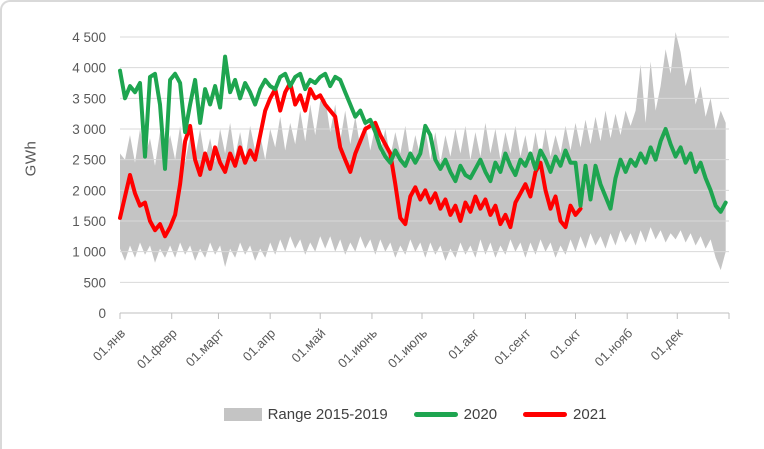 This screenshot has height=449, width=764. Describe the element at coordinates (89, 98) in the screenshot. I see `y-tick-label: 3 500` at that location.